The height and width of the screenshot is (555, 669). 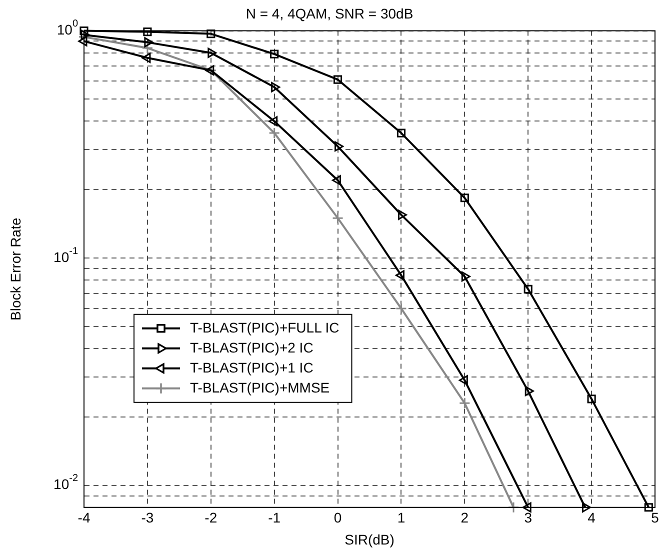 What do you see at coordinates (252, 367) in the screenshot?
I see `legend-label: T-BLAST(PIC)+1 IC` at bounding box center [252, 367].